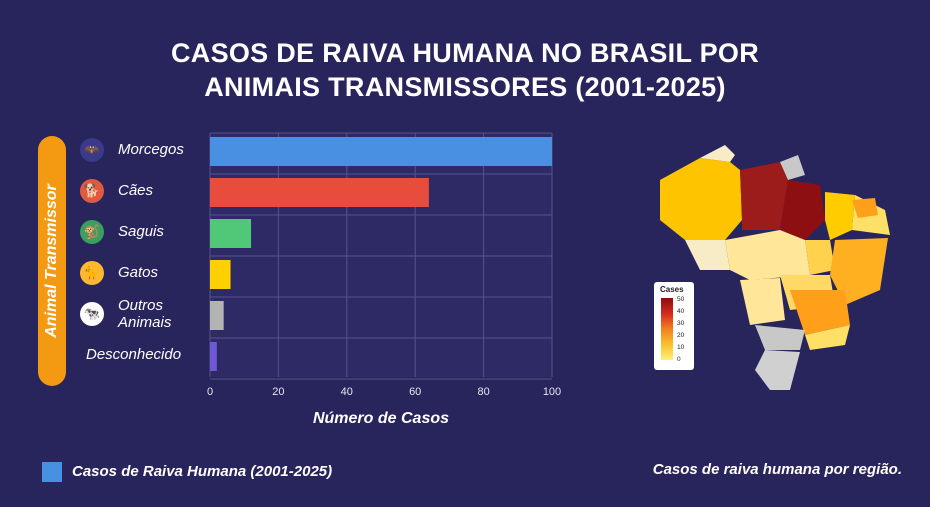 This screenshot has width=930, height=507. I want to click on legend-label: Casos de Raiva Humana (2001-2025), so click(202, 471).